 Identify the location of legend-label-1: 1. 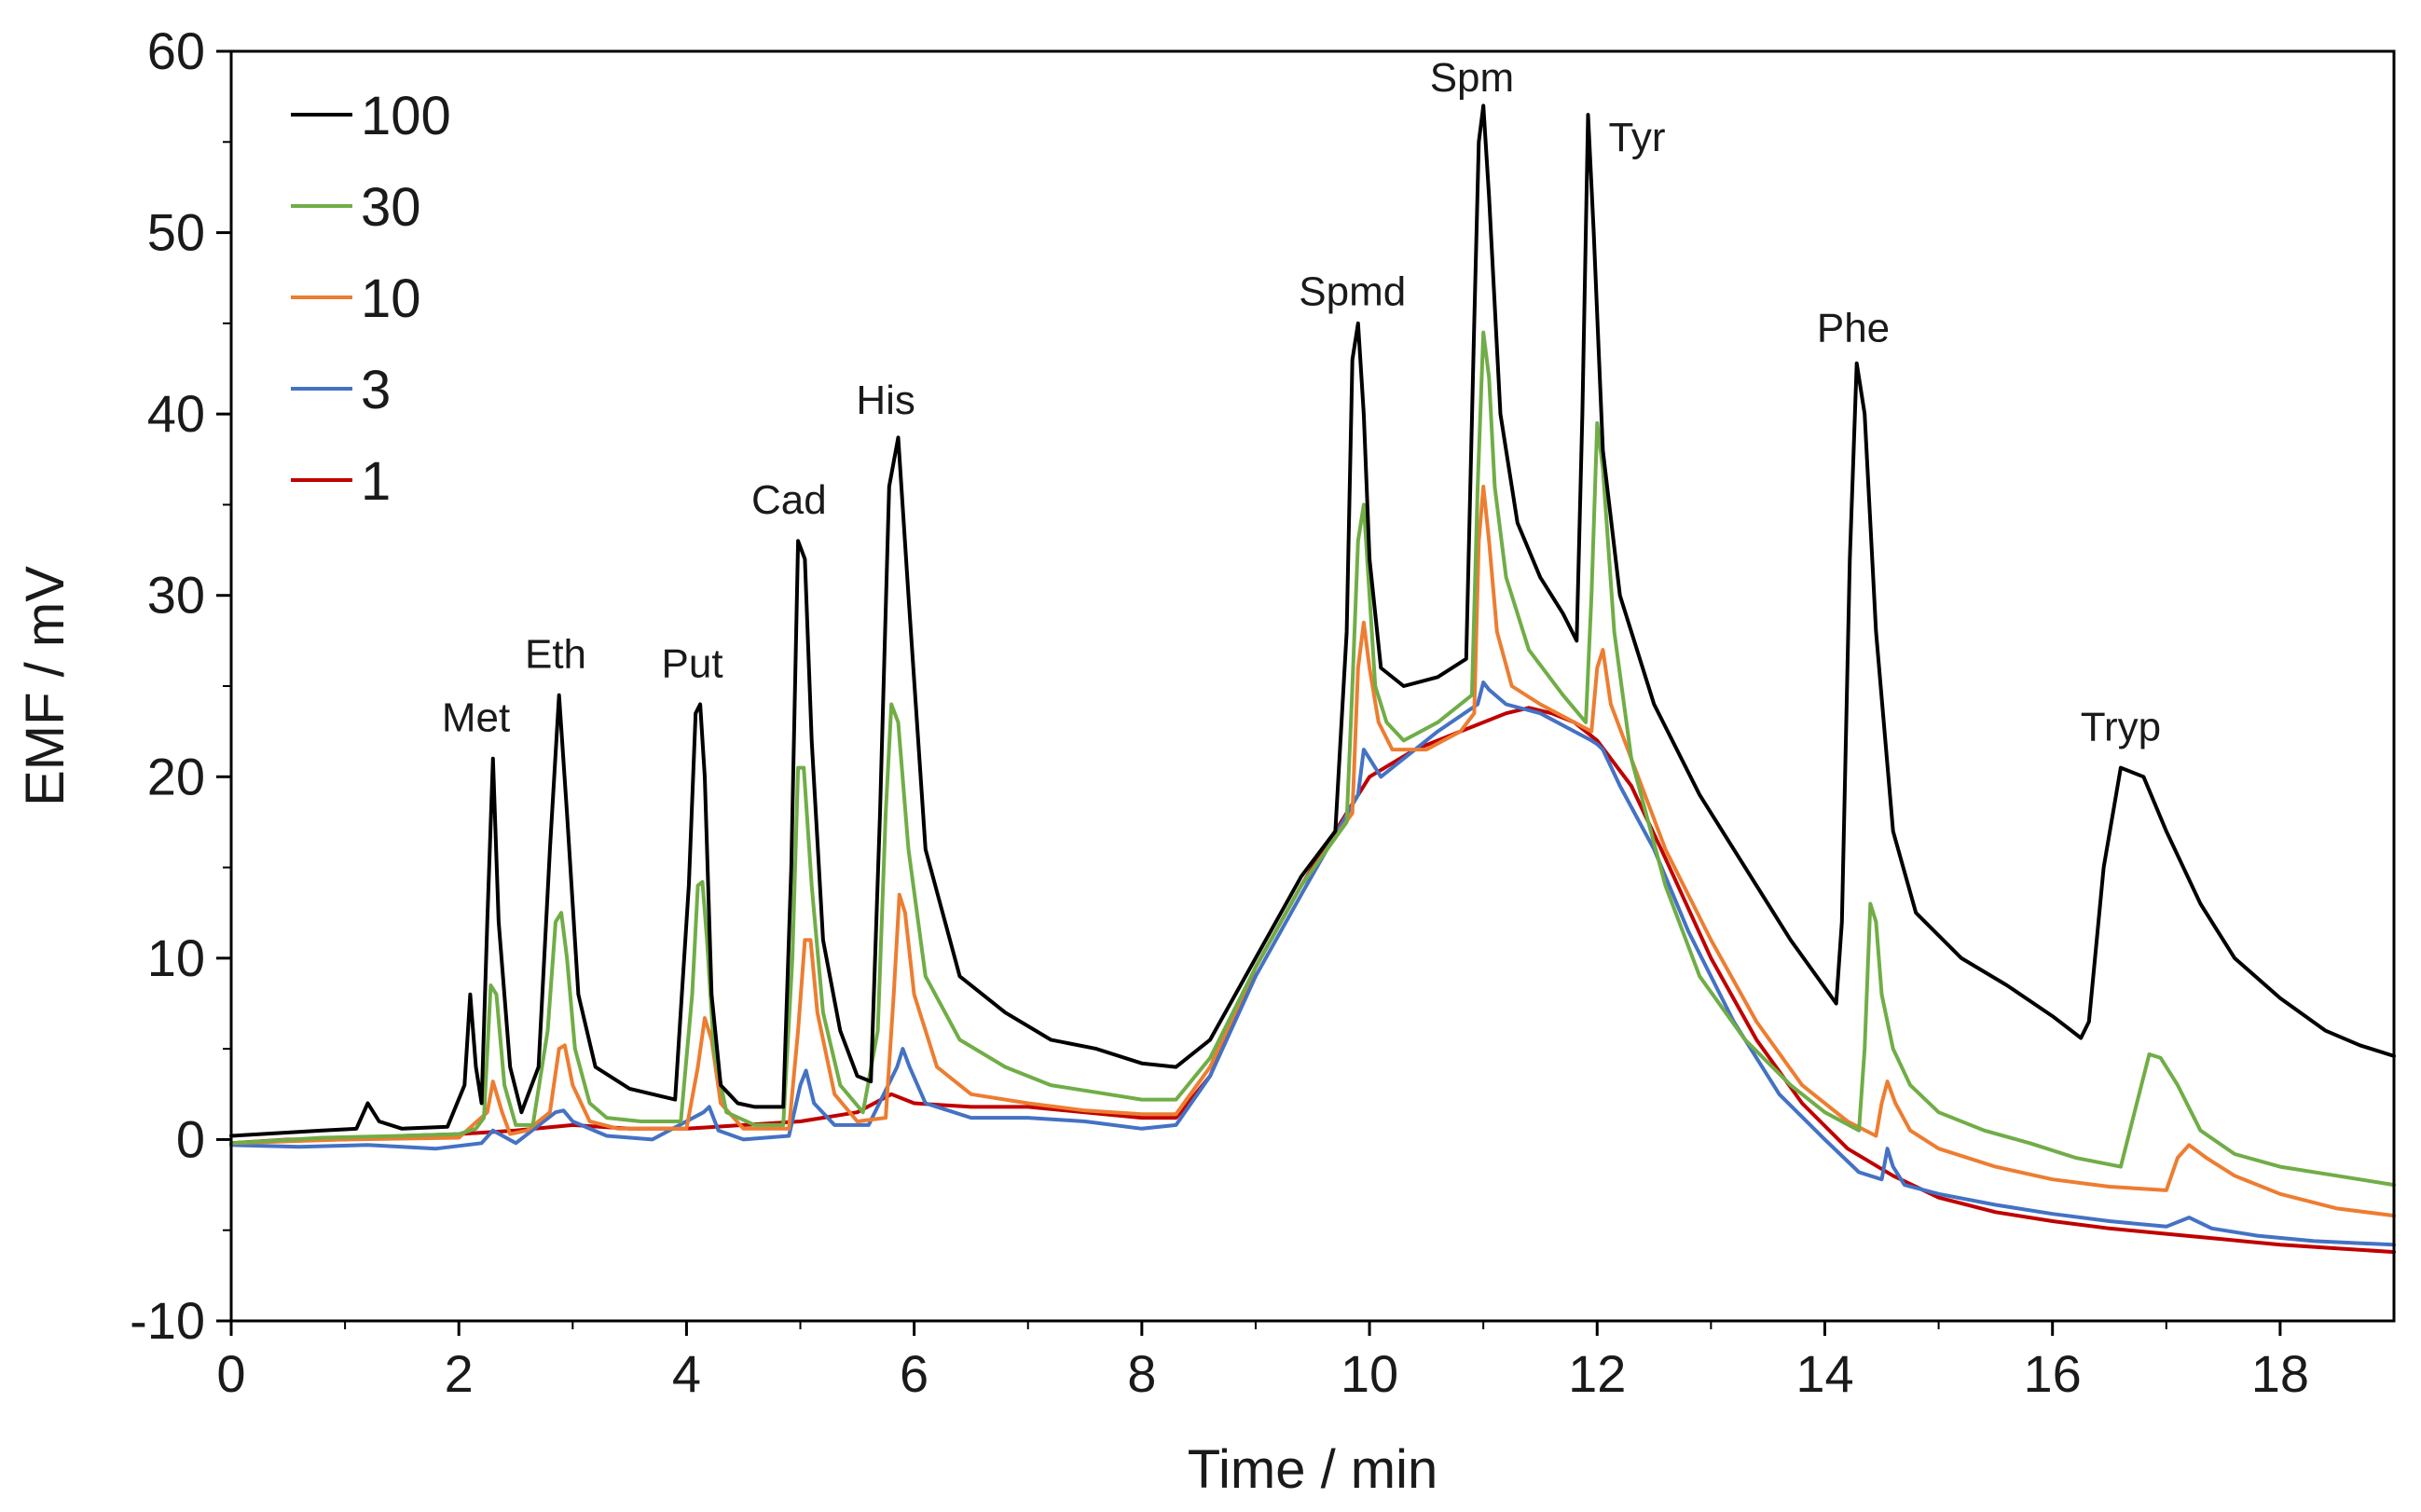
(376, 482).